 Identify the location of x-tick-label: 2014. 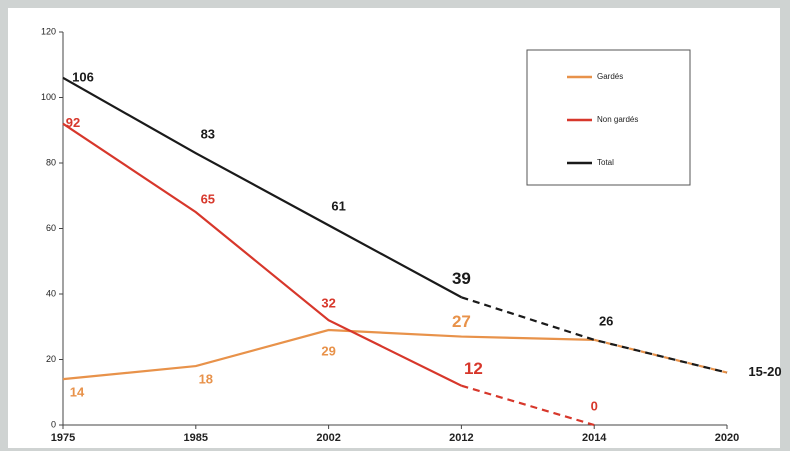
(594, 438).